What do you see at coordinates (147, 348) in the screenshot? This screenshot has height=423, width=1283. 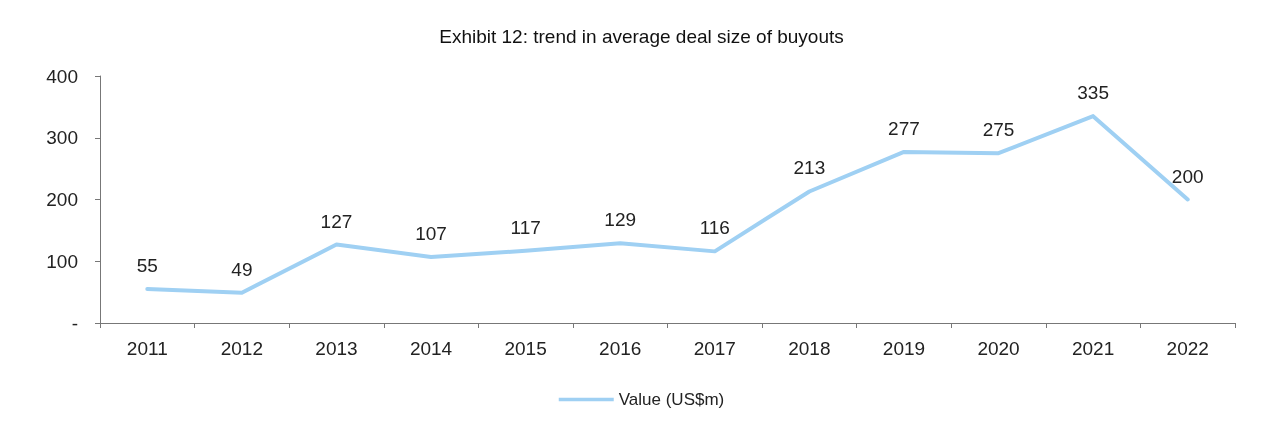 I see `x-tick-label: 2011` at bounding box center [147, 348].